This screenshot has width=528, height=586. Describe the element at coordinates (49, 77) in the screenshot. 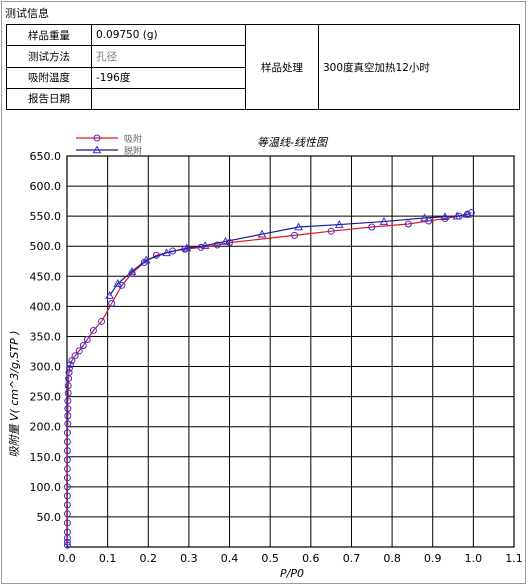

I see `adsorption-temp-label: 吸附温度` at that location.